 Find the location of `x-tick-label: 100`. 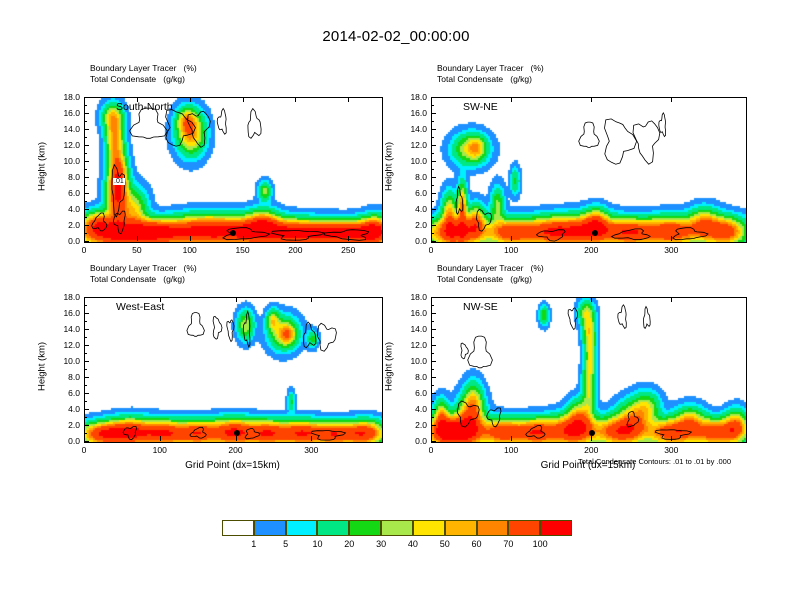

x-tick-label: 100 is located at coordinates (159, 450).